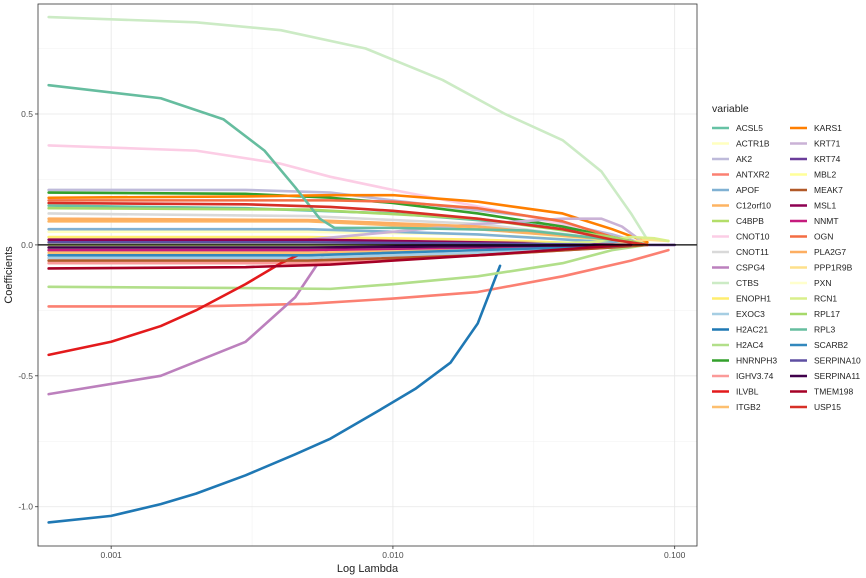 The image size is (866, 578). Describe the element at coordinates (831, 345) in the screenshot. I see `legend-label: SCARB2` at that location.